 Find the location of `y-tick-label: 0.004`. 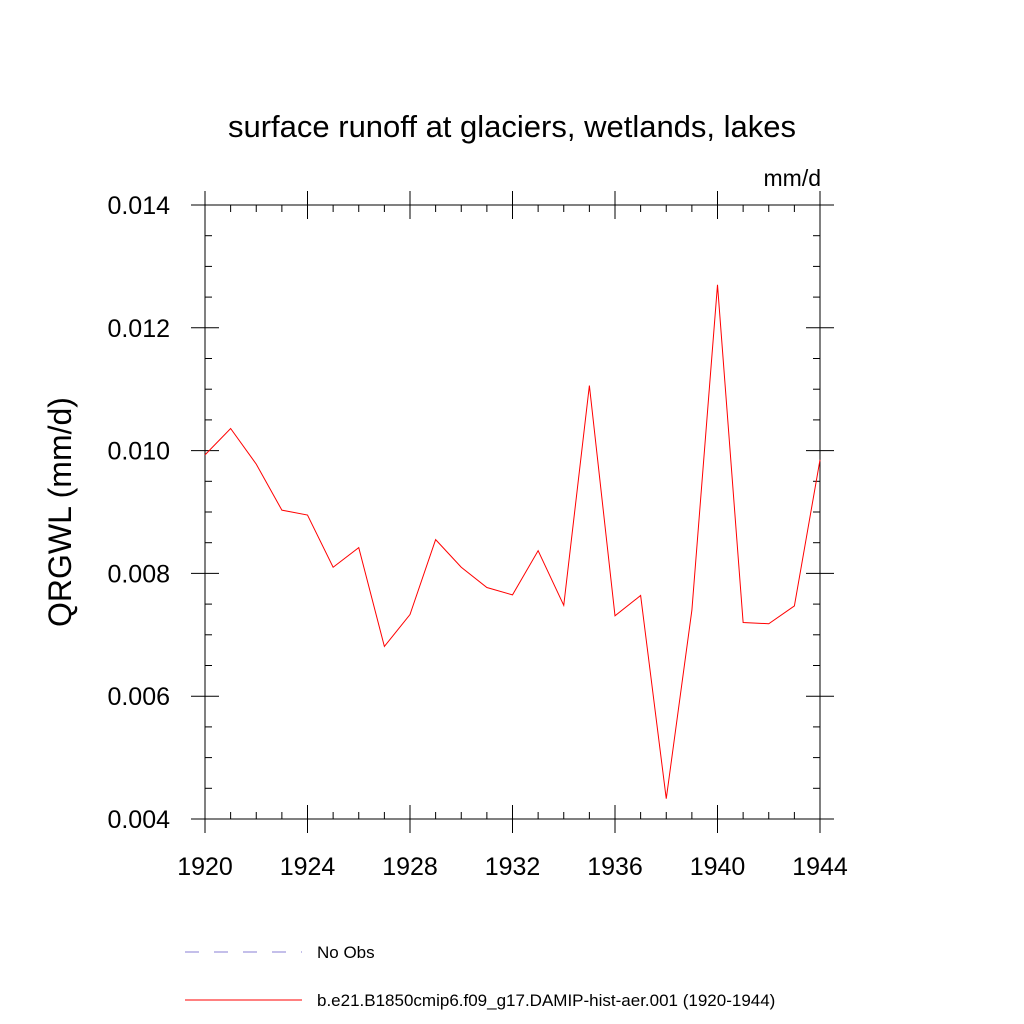

y-tick-label: 0.004 is located at coordinates (138, 820).